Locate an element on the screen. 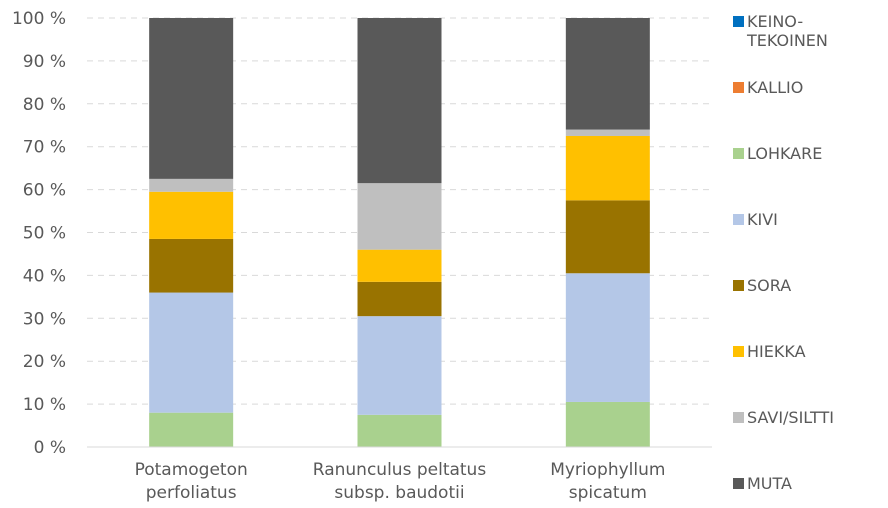 This screenshot has height=508, width=888. y-tick-label: 50 % is located at coordinates (44, 234).